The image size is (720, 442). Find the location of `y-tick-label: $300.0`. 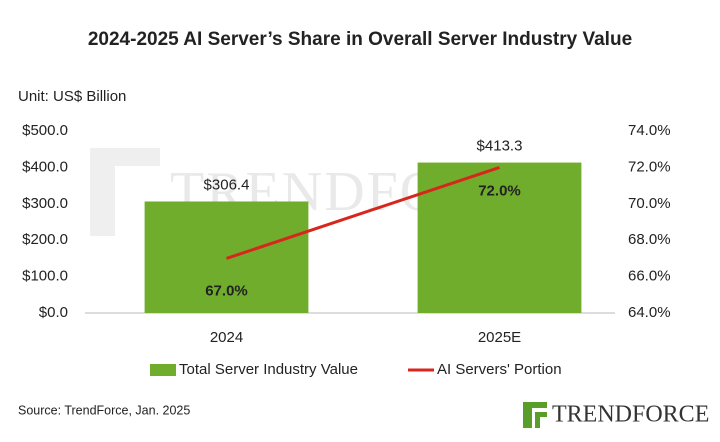

y-tick-label: $300.0 is located at coordinates (45, 203).